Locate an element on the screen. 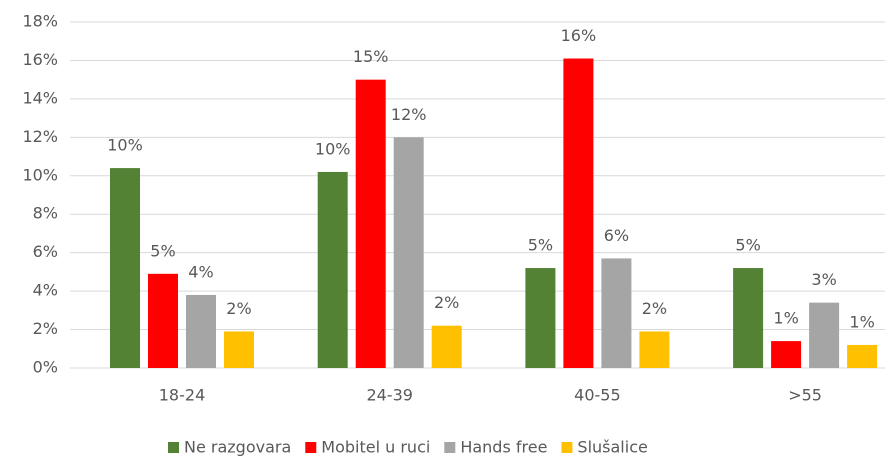 This screenshot has height=459, width=891. y-tick-label: 18% is located at coordinates (40, 21).